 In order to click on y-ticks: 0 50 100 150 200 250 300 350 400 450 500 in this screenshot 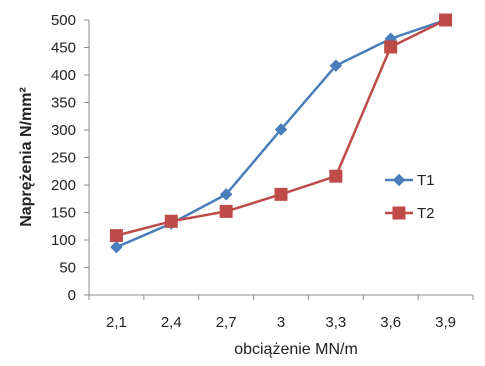, I will do `click(70, 158)`.